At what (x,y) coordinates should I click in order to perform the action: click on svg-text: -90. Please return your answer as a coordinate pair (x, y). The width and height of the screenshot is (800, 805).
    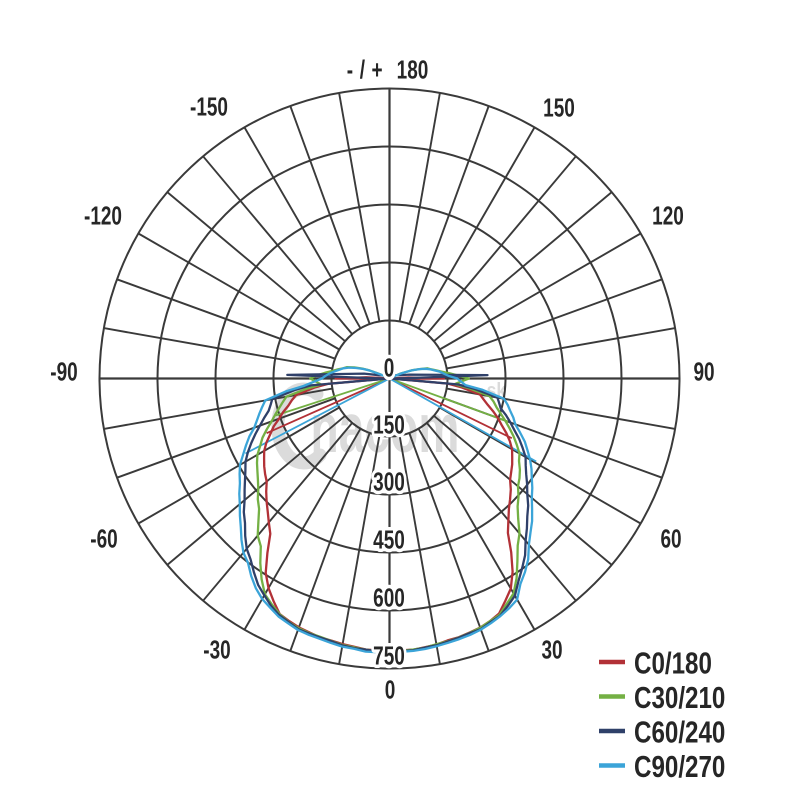
    Looking at the image, I should click on (63, 372).